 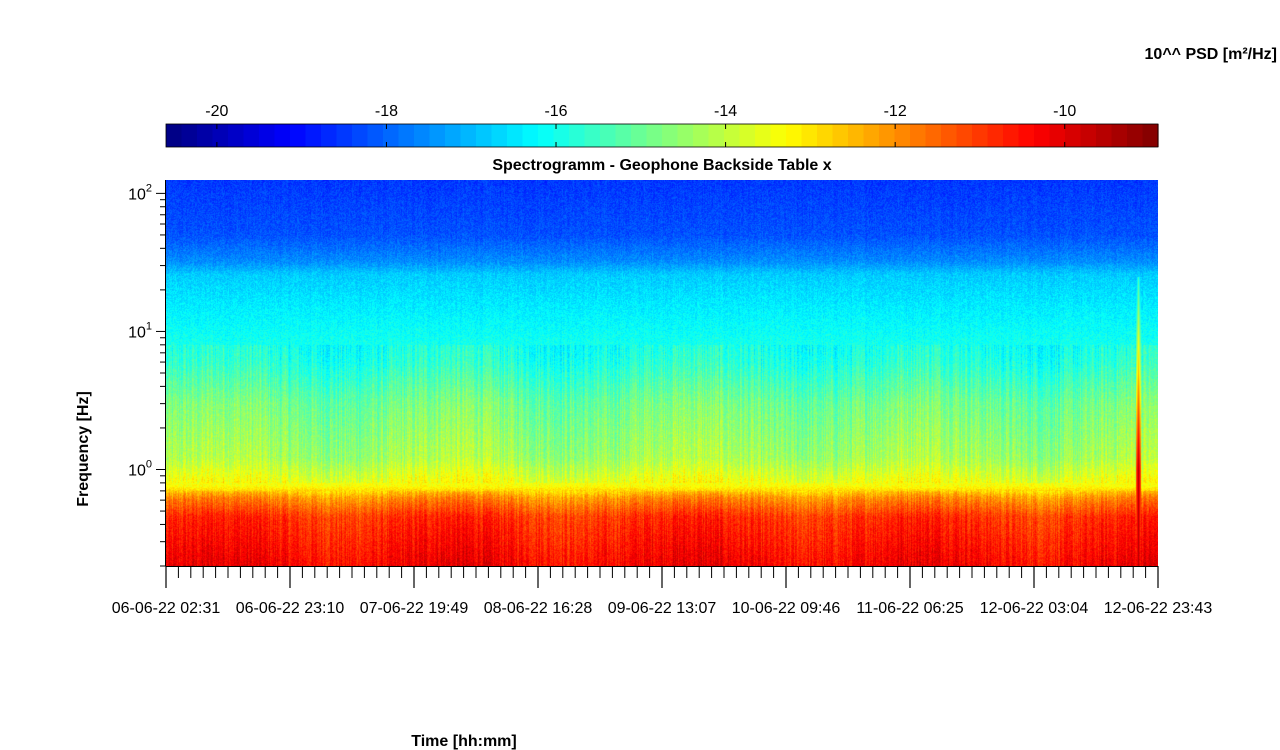 What do you see at coordinates (662, 608) in the screenshot?
I see `x-tick-label: 09-06-22 13:07` at bounding box center [662, 608].